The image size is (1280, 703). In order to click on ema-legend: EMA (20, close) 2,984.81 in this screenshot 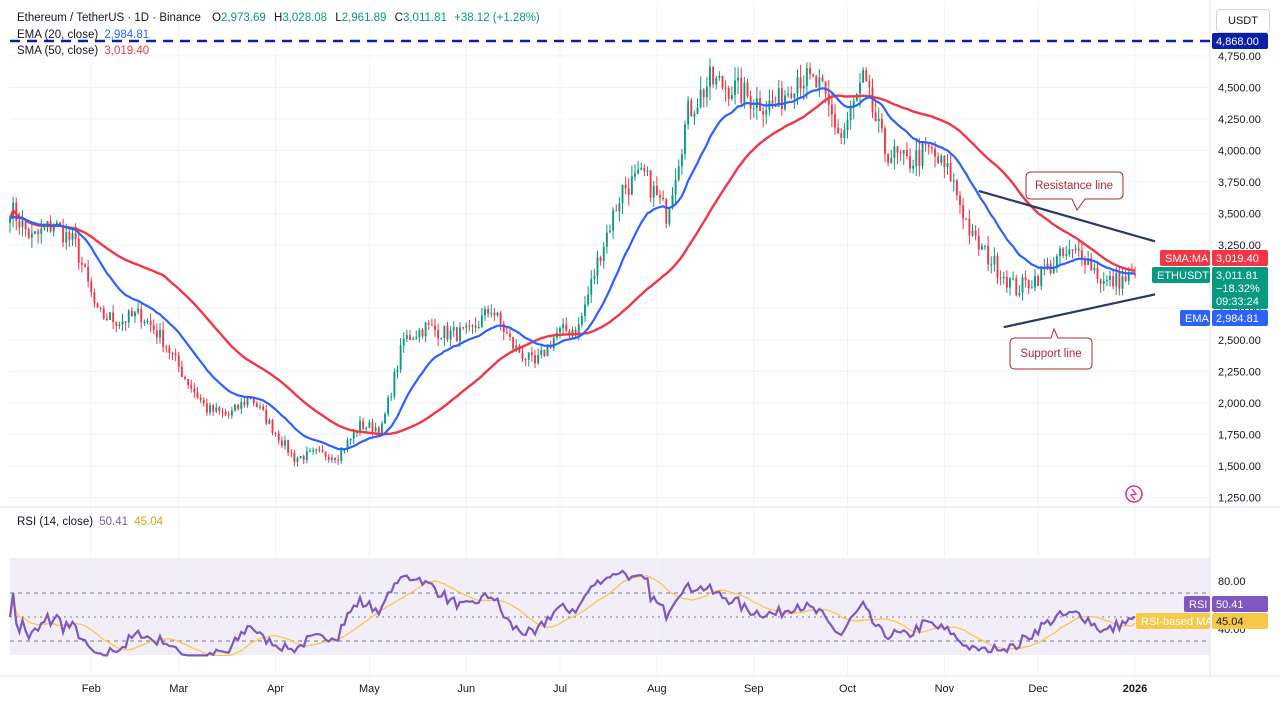, I will do `click(83, 35)`.